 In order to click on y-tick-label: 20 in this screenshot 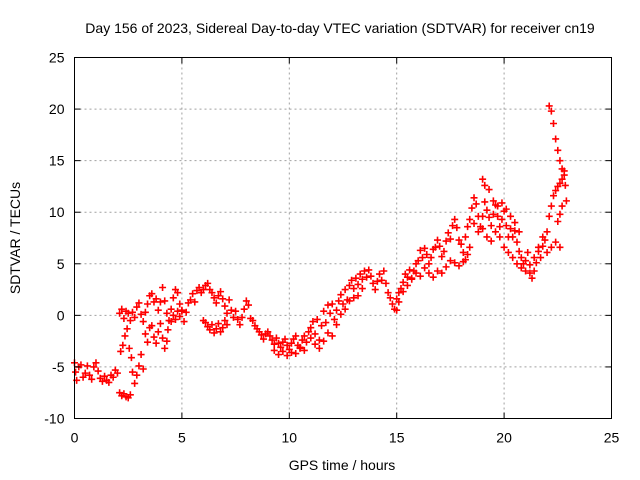, I will do `click(57, 109)`.